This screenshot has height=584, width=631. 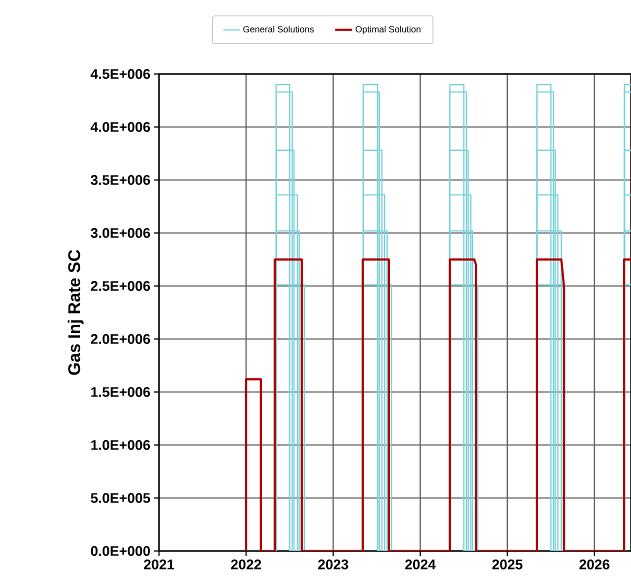 I want to click on y-tick-label: 4.5E+006, so click(x=120, y=74).